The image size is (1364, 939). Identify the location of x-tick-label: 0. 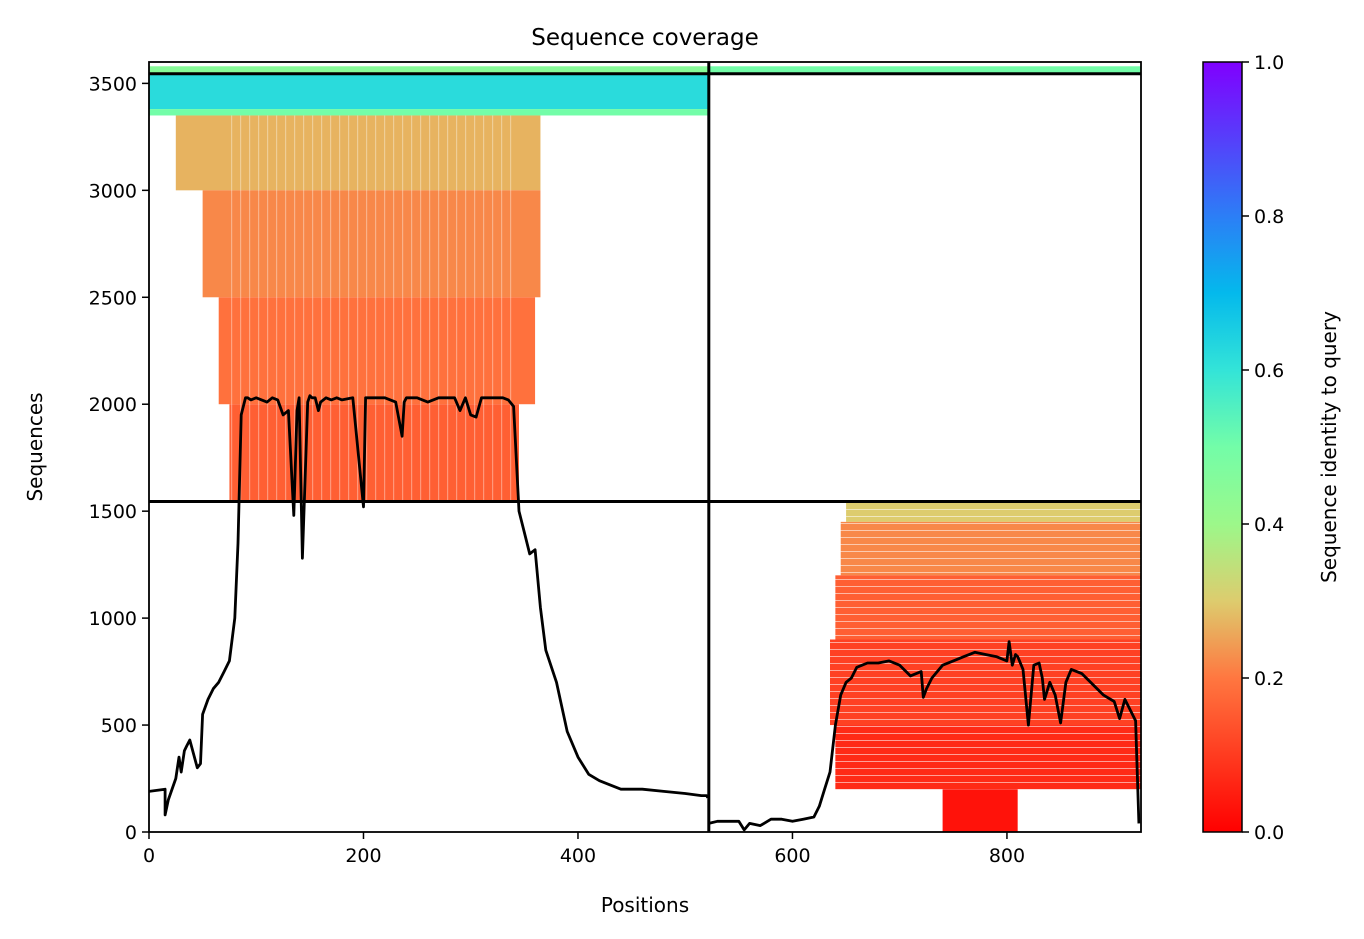
(149, 856).